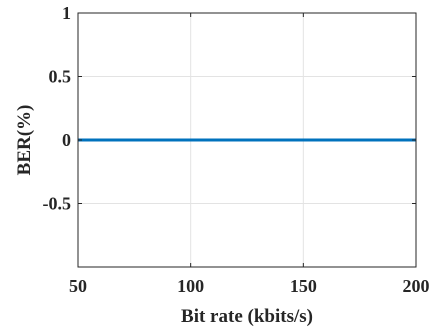  Describe the element at coordinates (247, 316) in the screenshot. I see `x-axis-label: Bit rate (kbits/s)` at that location.